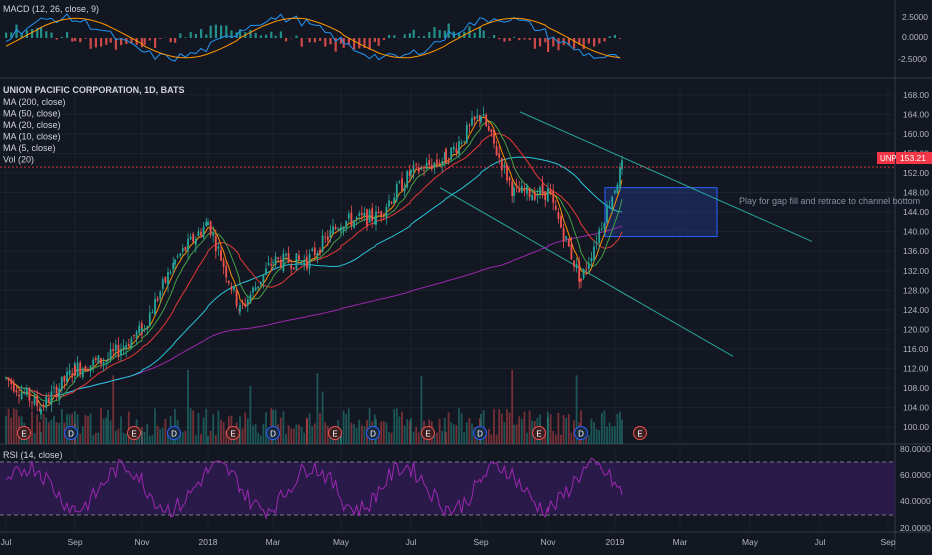  Describe the element at coordinates (18, 160) in the screenshot. I see `legend-entry: Vol (20)` at that location.